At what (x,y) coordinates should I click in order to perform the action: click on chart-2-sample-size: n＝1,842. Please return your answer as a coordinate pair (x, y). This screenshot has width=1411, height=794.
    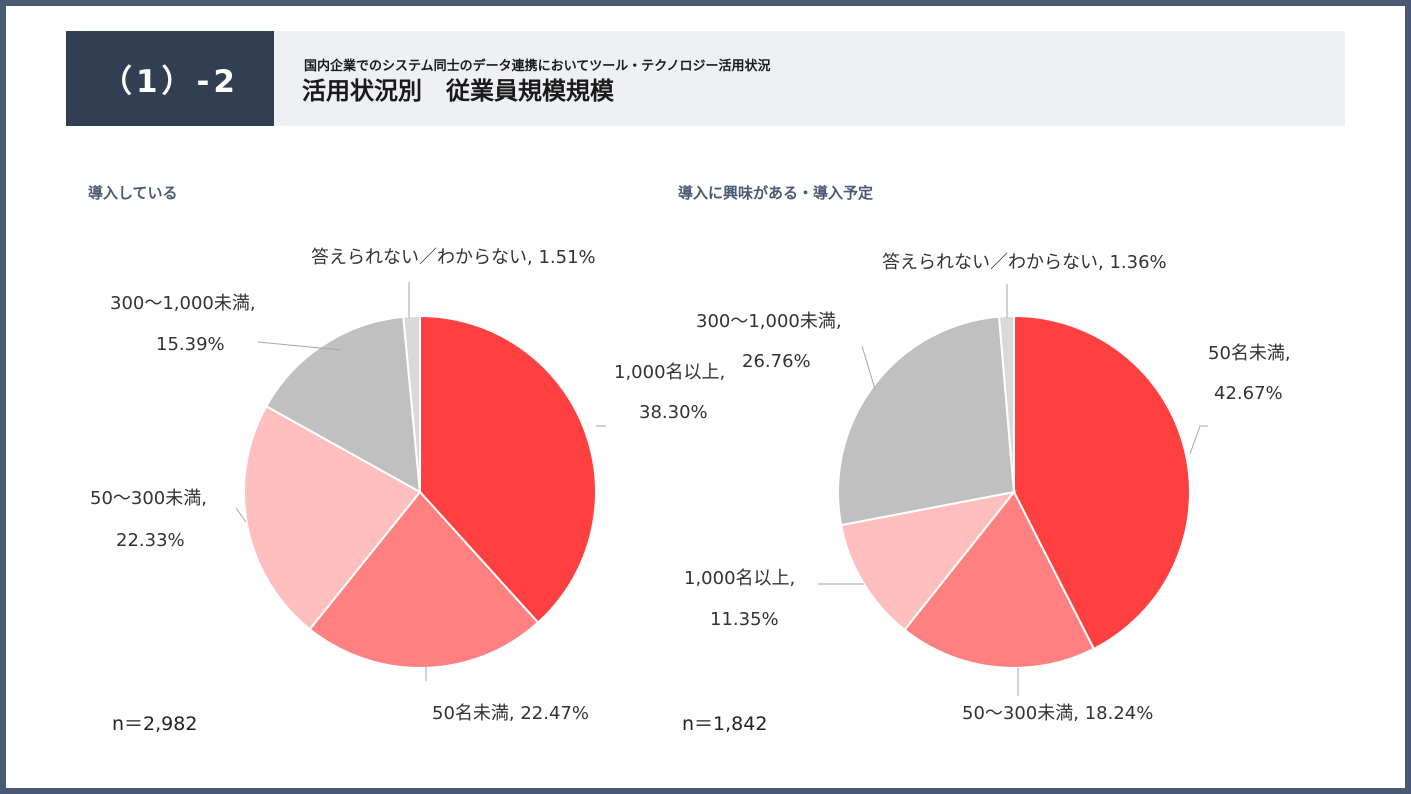
    Looking at the image, I should click on (725, 724).